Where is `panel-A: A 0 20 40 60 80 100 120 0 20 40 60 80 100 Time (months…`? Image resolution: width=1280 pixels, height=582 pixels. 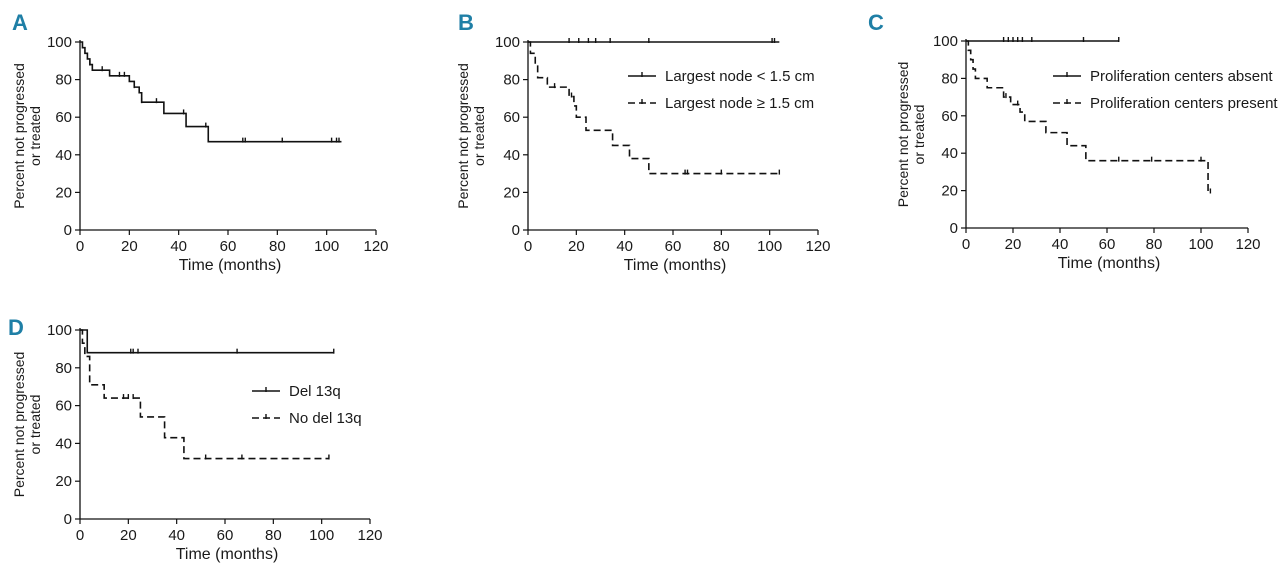 panel-A: A 0 20 40 60 80 100 120 0 20 40 60 80 100 Time (months… is located at coordinates (200, 142).